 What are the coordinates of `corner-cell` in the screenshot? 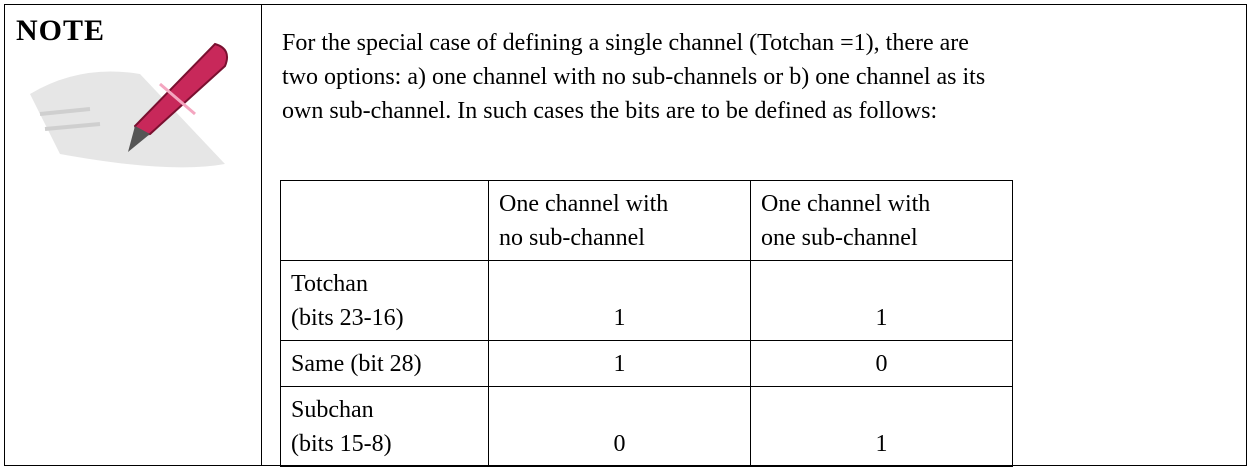 It's located at (384, 220).